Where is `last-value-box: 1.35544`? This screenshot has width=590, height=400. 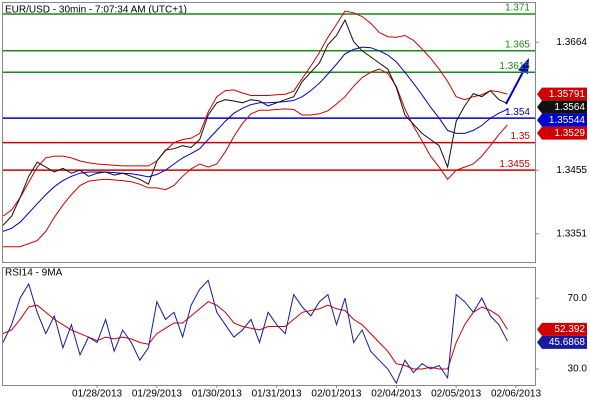
last-value-box: 1.35544 is located at coordinates (562, 120).